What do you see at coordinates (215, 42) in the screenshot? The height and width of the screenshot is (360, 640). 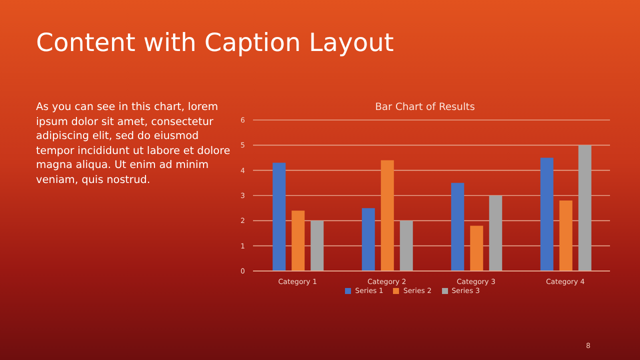 I see `chart-title: Content with Caption Layout` at bounding box center [215, 42].